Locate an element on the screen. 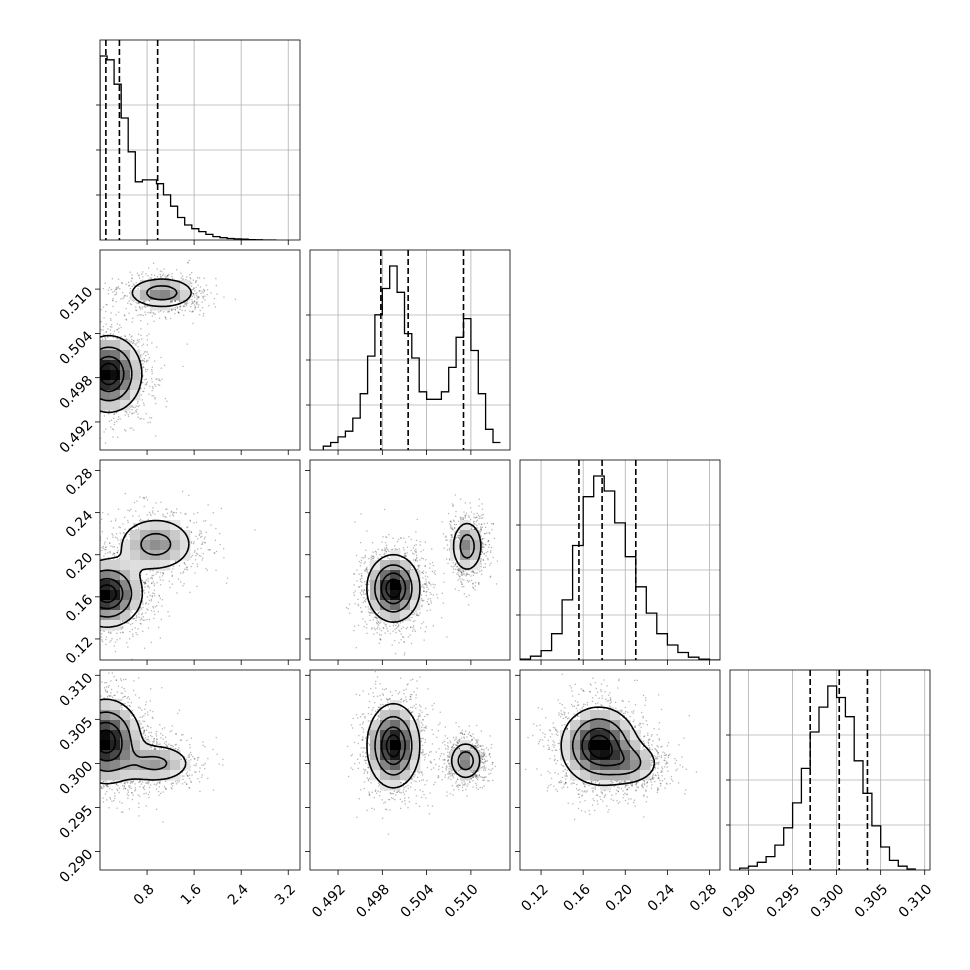 This screenshot has height=970, width=970. y-tick-label-param-2: 0.510 is located at coordinates (77, 304).